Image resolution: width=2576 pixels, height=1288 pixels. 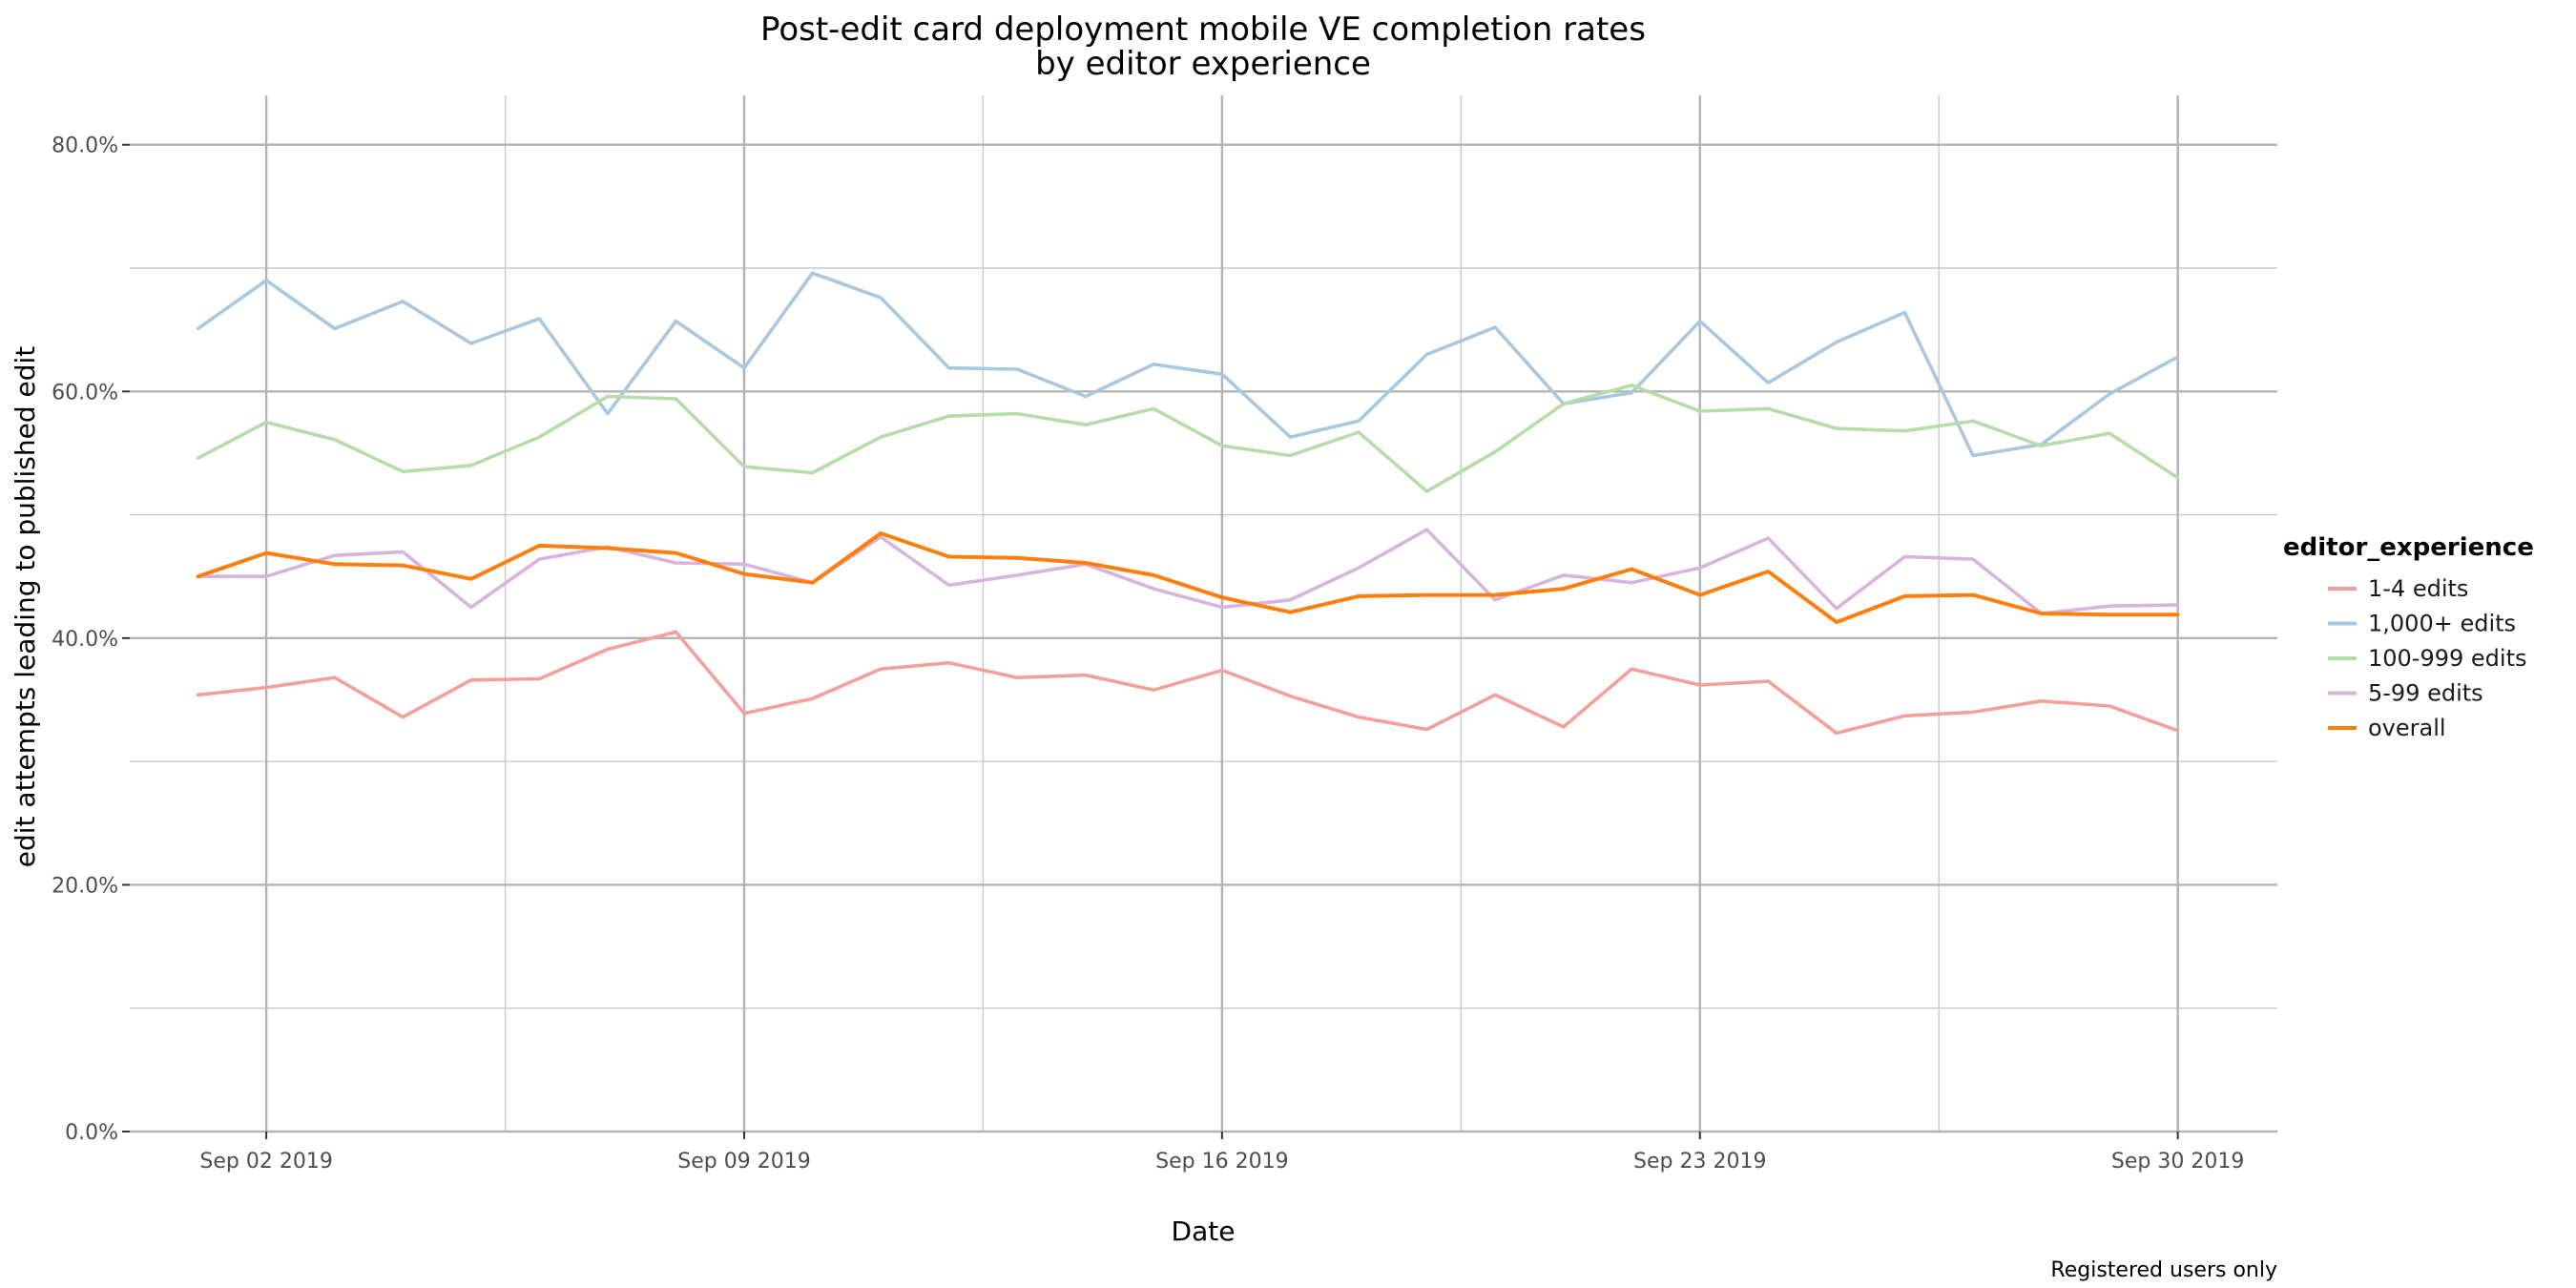 I want to click on x-tick-label: Sep 16 2019, so click(x=1221, y=1162).